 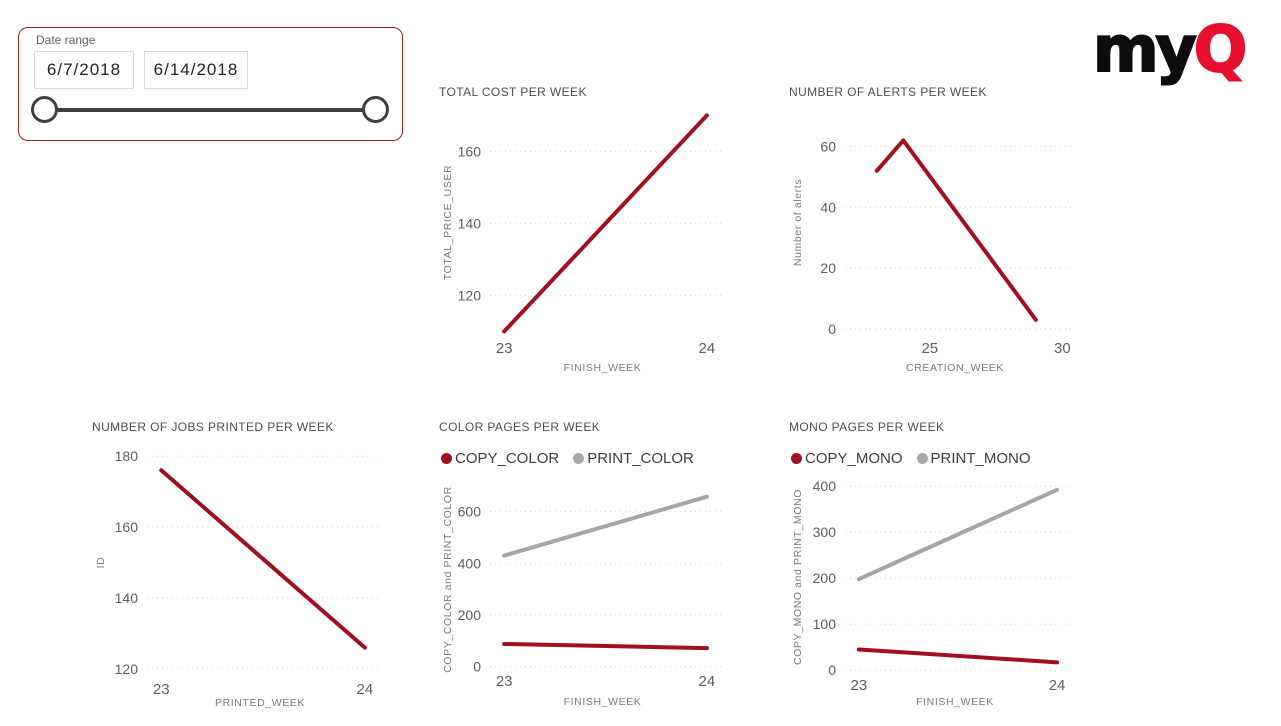 I want to click on series-line-COPY_MONO, so click(x=958, y=656).